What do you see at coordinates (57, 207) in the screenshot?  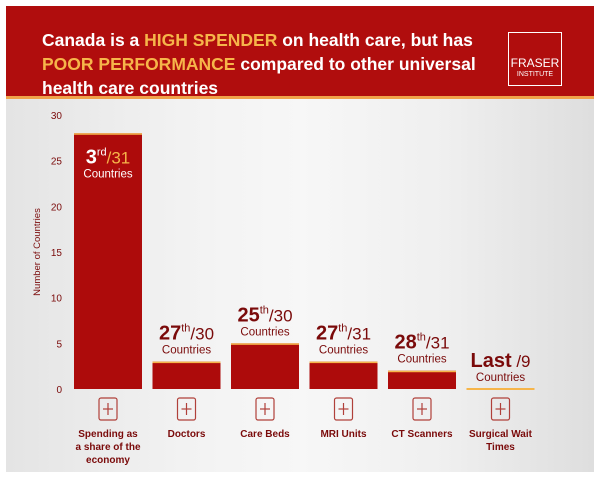 I see `y-tick-label: 20` at bounding box center [57, 207].